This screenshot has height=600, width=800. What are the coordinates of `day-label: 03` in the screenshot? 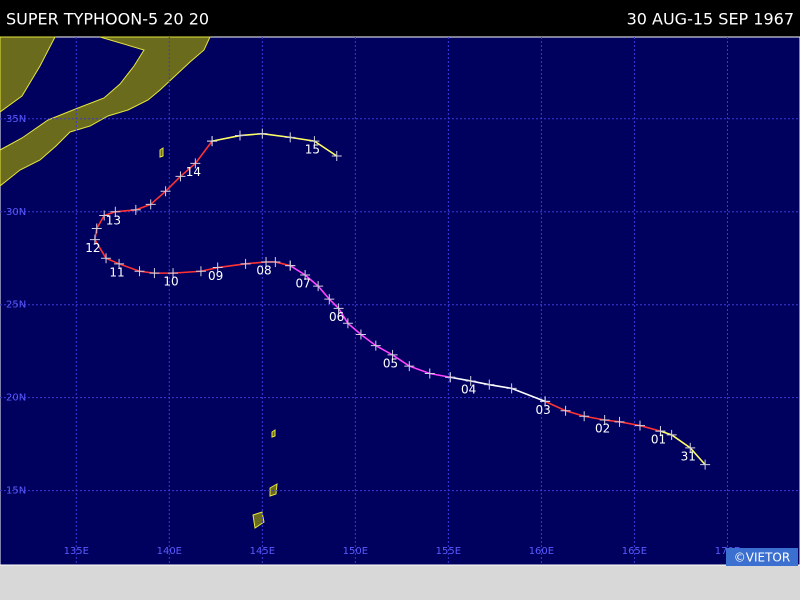 It's located at (542, 410).